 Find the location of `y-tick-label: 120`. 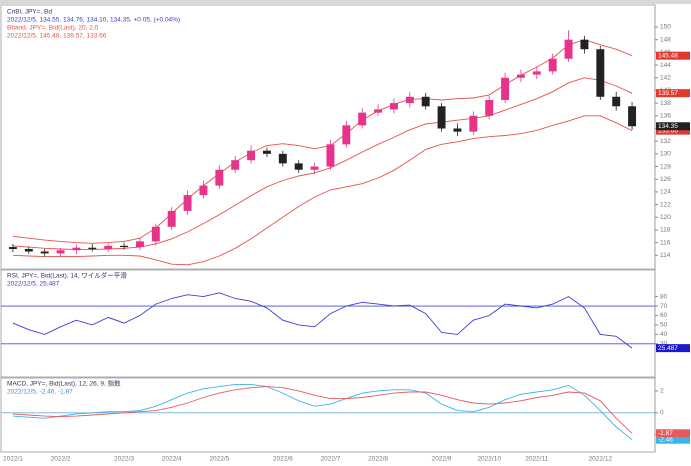

y-tick-label: 120 is located at coordinates (665, 217).